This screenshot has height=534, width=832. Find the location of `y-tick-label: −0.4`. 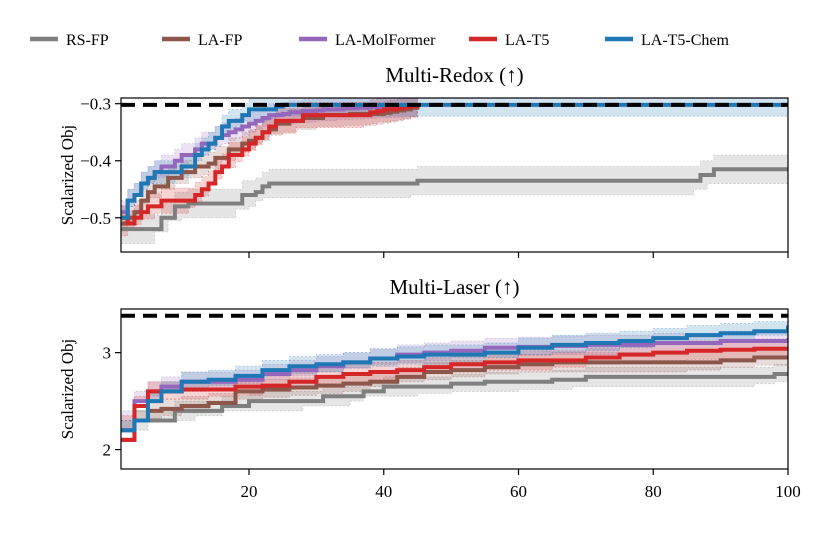

y-tick-label: −0.4 is located at coordinates (95, 161).